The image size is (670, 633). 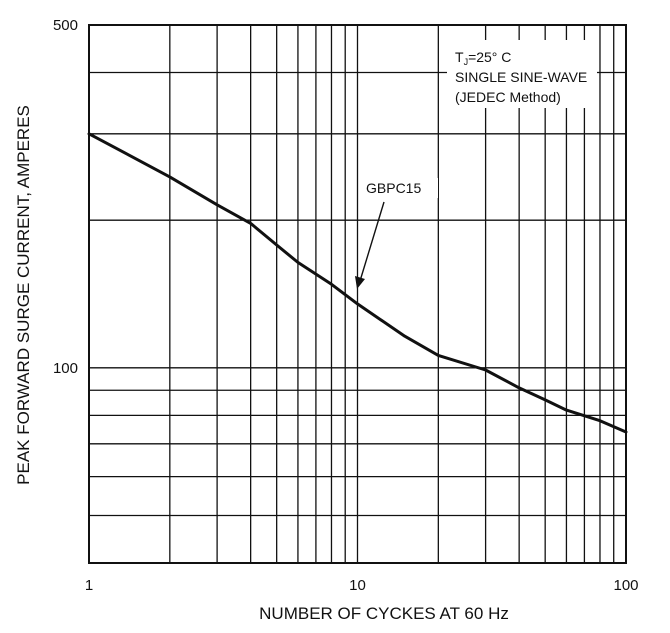 What do you see at coordinates (384, 613) in the screenshot?
I see `x-axis-title: NUMBER OF CYCKES AT 60 Hz` at bounding box center [384, 613].